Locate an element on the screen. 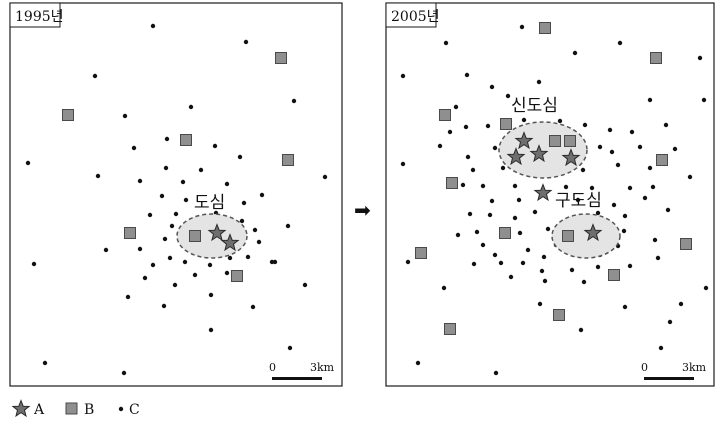  scale-bar: 0 3km is located at coordinates (674, 370).